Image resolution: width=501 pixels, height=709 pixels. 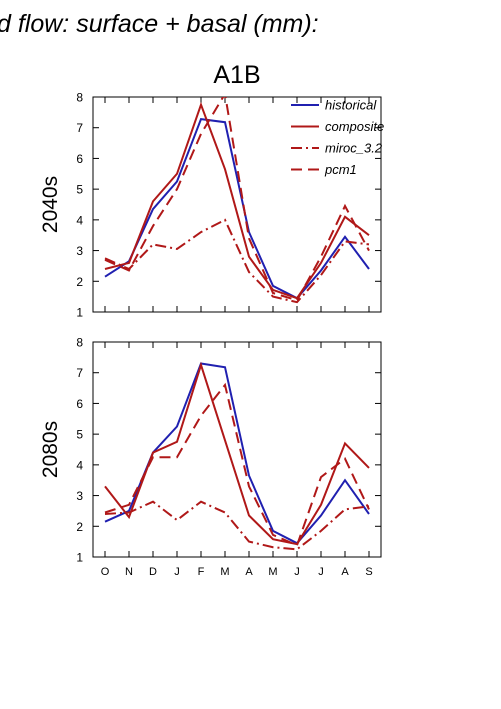 I want to click on x-tick-label: N, so click(x=129, y=572).